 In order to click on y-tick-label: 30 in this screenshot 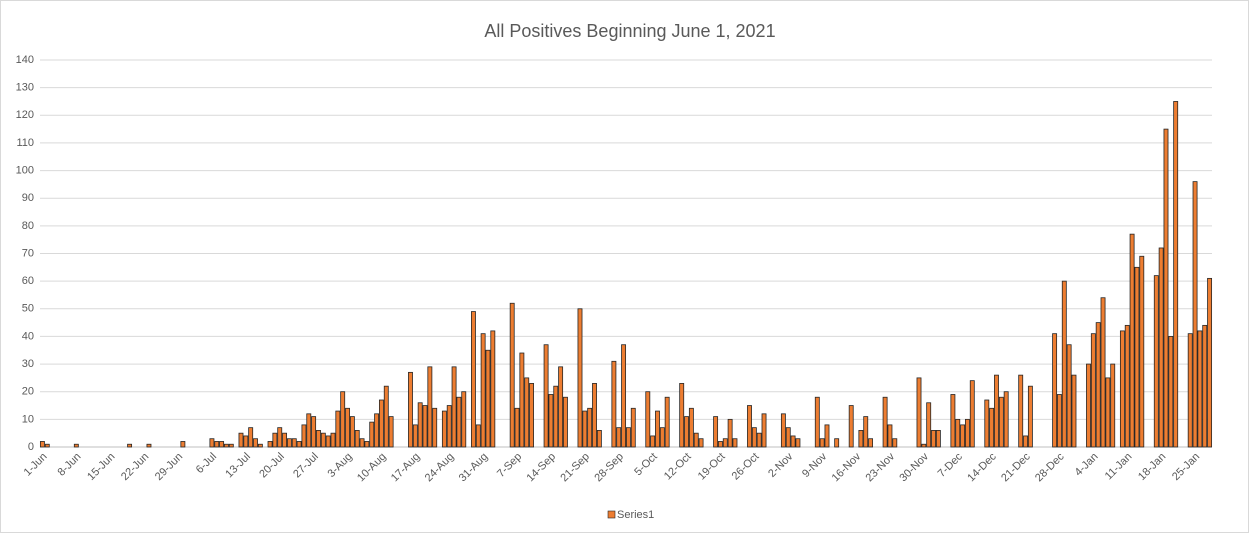, I will do `click(28, 364)`.